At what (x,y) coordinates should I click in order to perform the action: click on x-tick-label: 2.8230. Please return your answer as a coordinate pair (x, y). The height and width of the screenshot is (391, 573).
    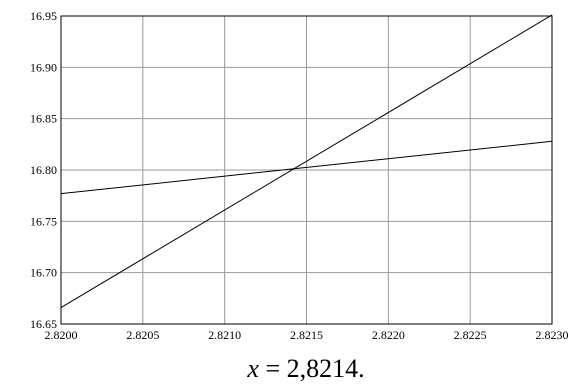
    Looking at the image, I should click on (552, 335).